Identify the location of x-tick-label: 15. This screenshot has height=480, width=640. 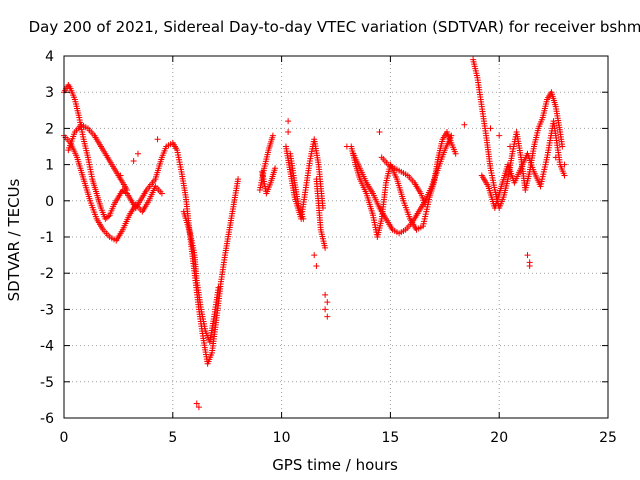
(390, 438).